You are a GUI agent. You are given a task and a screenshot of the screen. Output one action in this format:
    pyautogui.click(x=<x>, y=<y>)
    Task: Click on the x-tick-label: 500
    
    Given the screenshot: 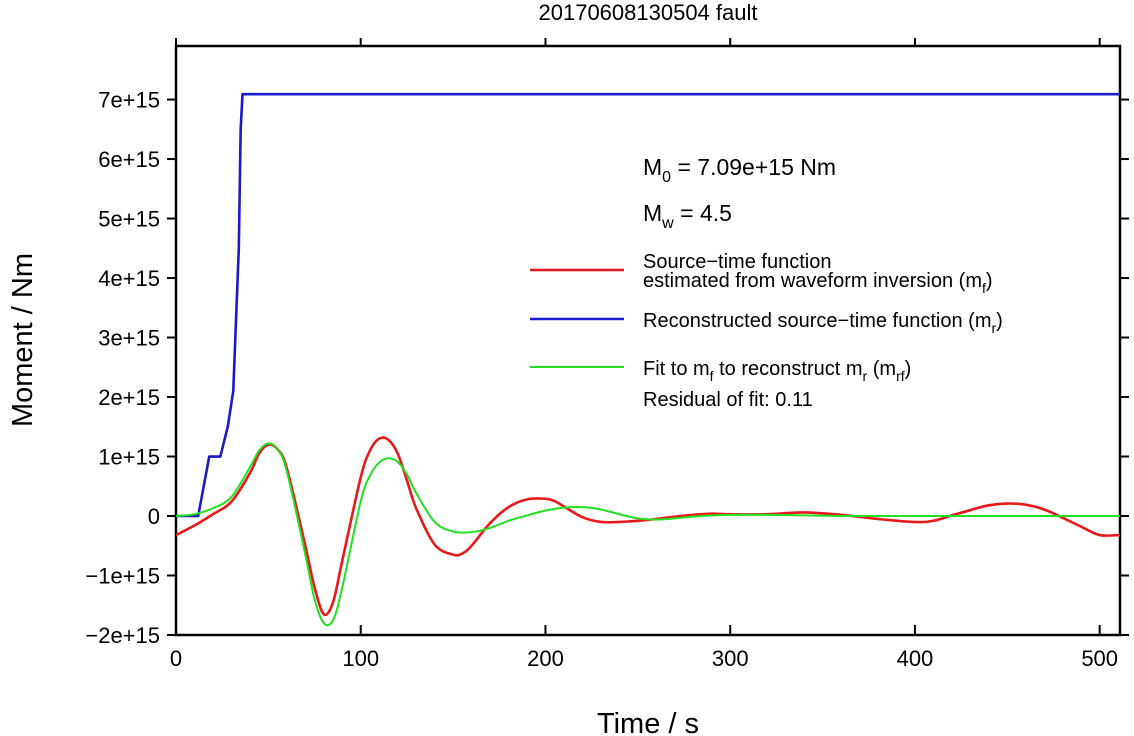 What is the action you would take?
    pyautogui.click(x=1099, y=658)
    